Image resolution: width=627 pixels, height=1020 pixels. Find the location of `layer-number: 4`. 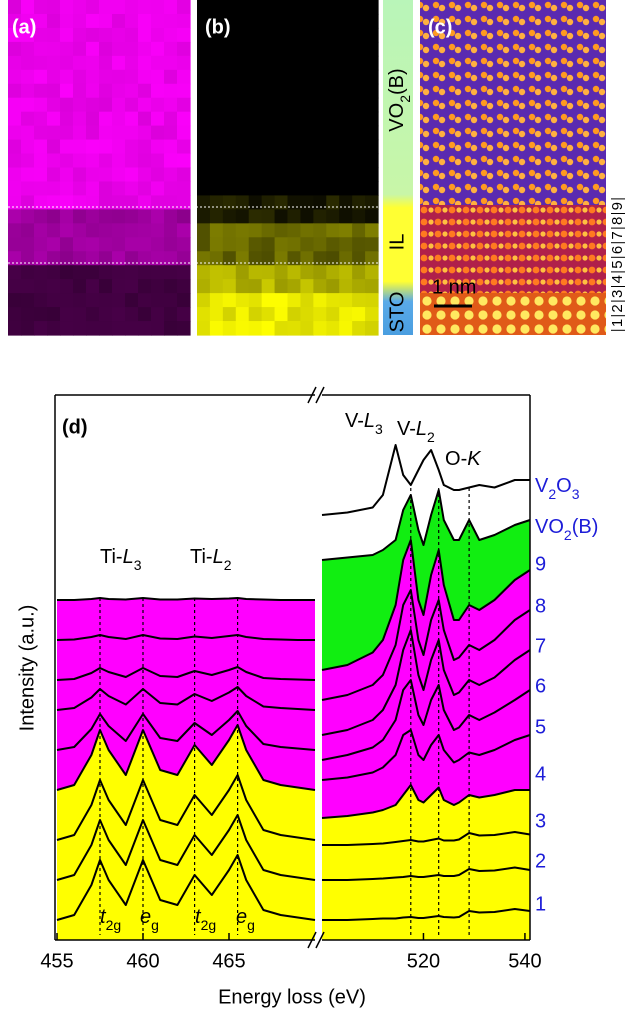

layer-number: 4 is located at coordinates (617, 279).